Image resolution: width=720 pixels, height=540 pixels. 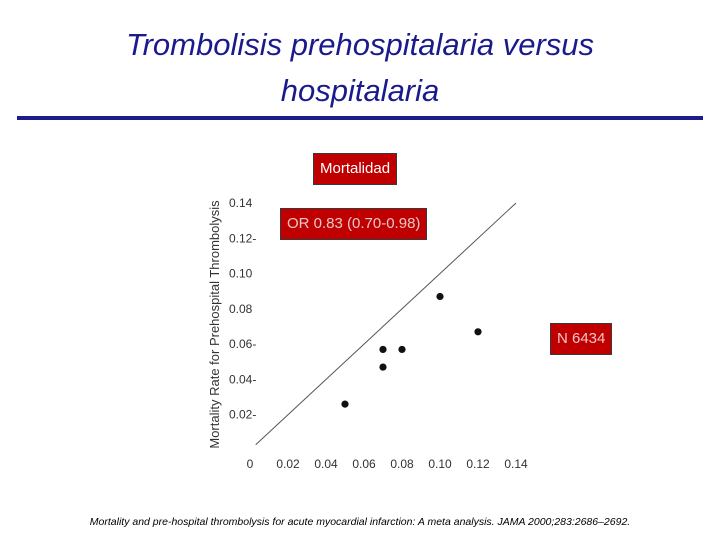 What do you see at coordinates (478, 464) in the screenshot?
I see `x-tick-label: 0.12` at bounding box center [478, 464].